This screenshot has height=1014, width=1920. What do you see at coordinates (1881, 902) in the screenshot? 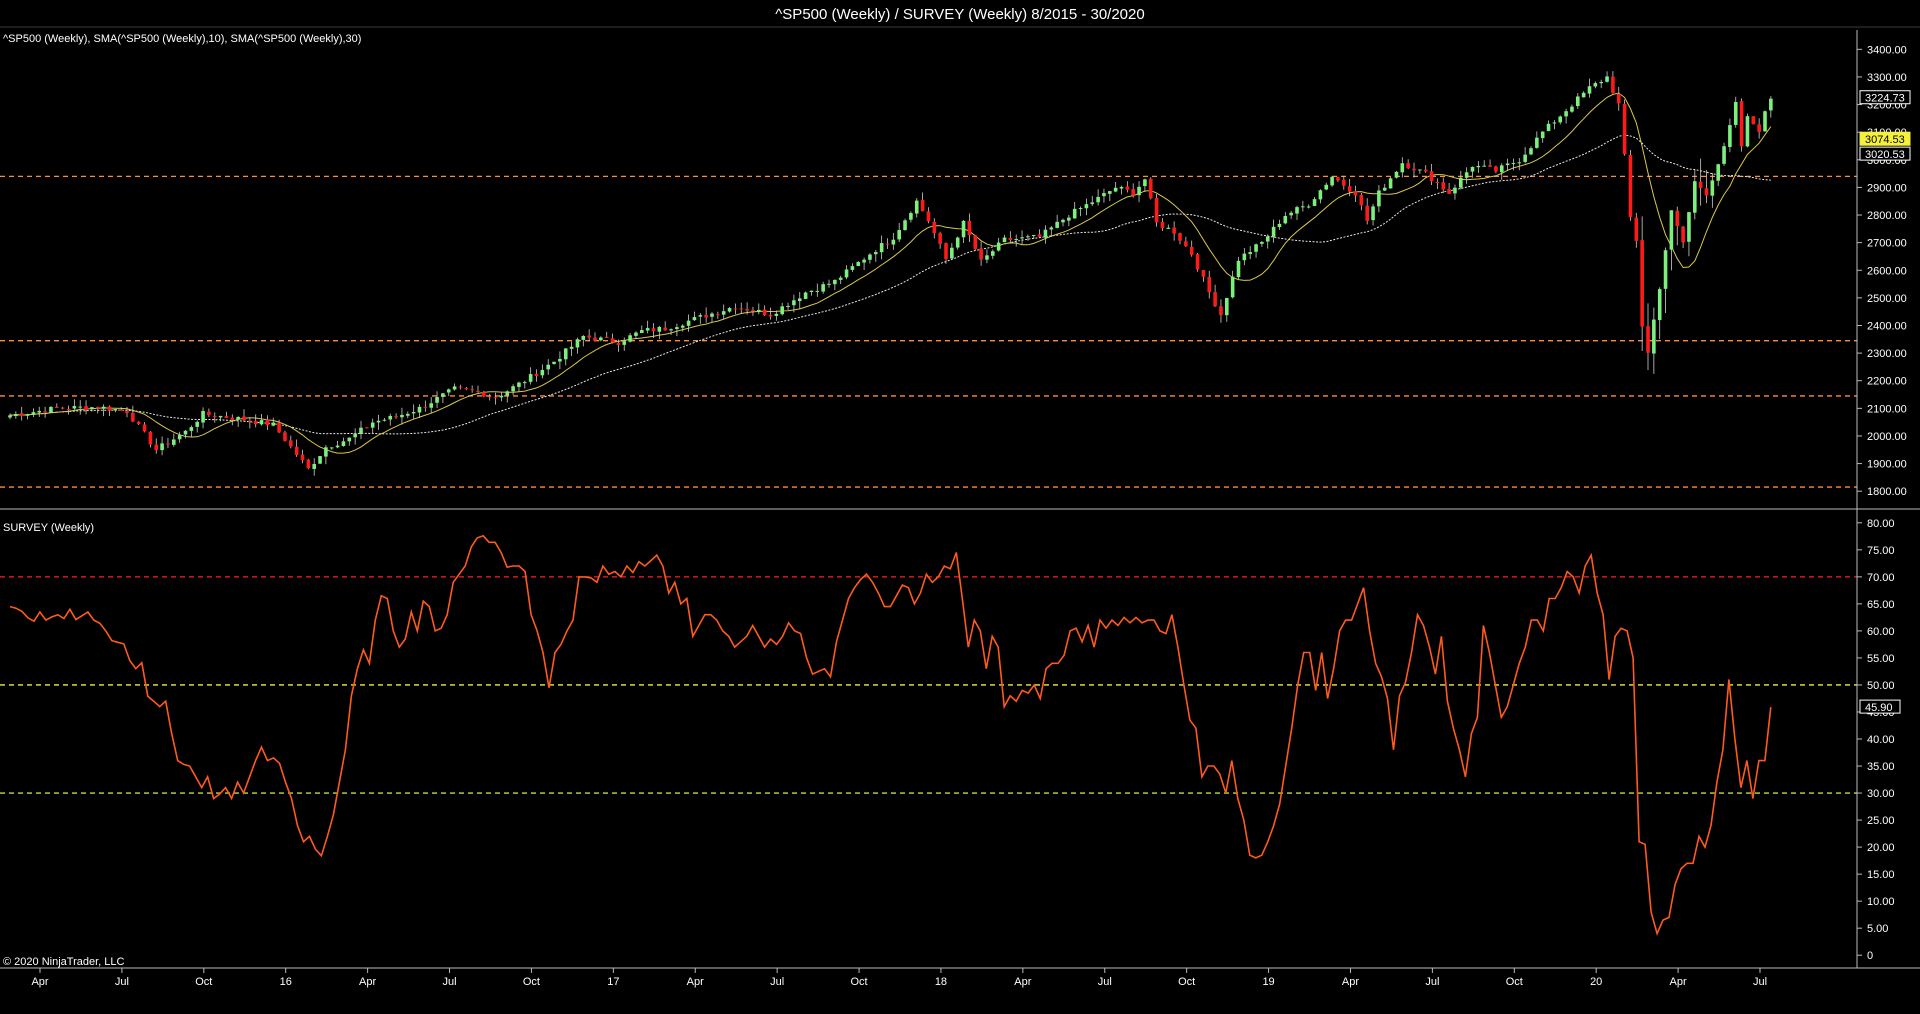
I see `survey-y-tick-label: 10.00` at bounding box center [1881, 902].